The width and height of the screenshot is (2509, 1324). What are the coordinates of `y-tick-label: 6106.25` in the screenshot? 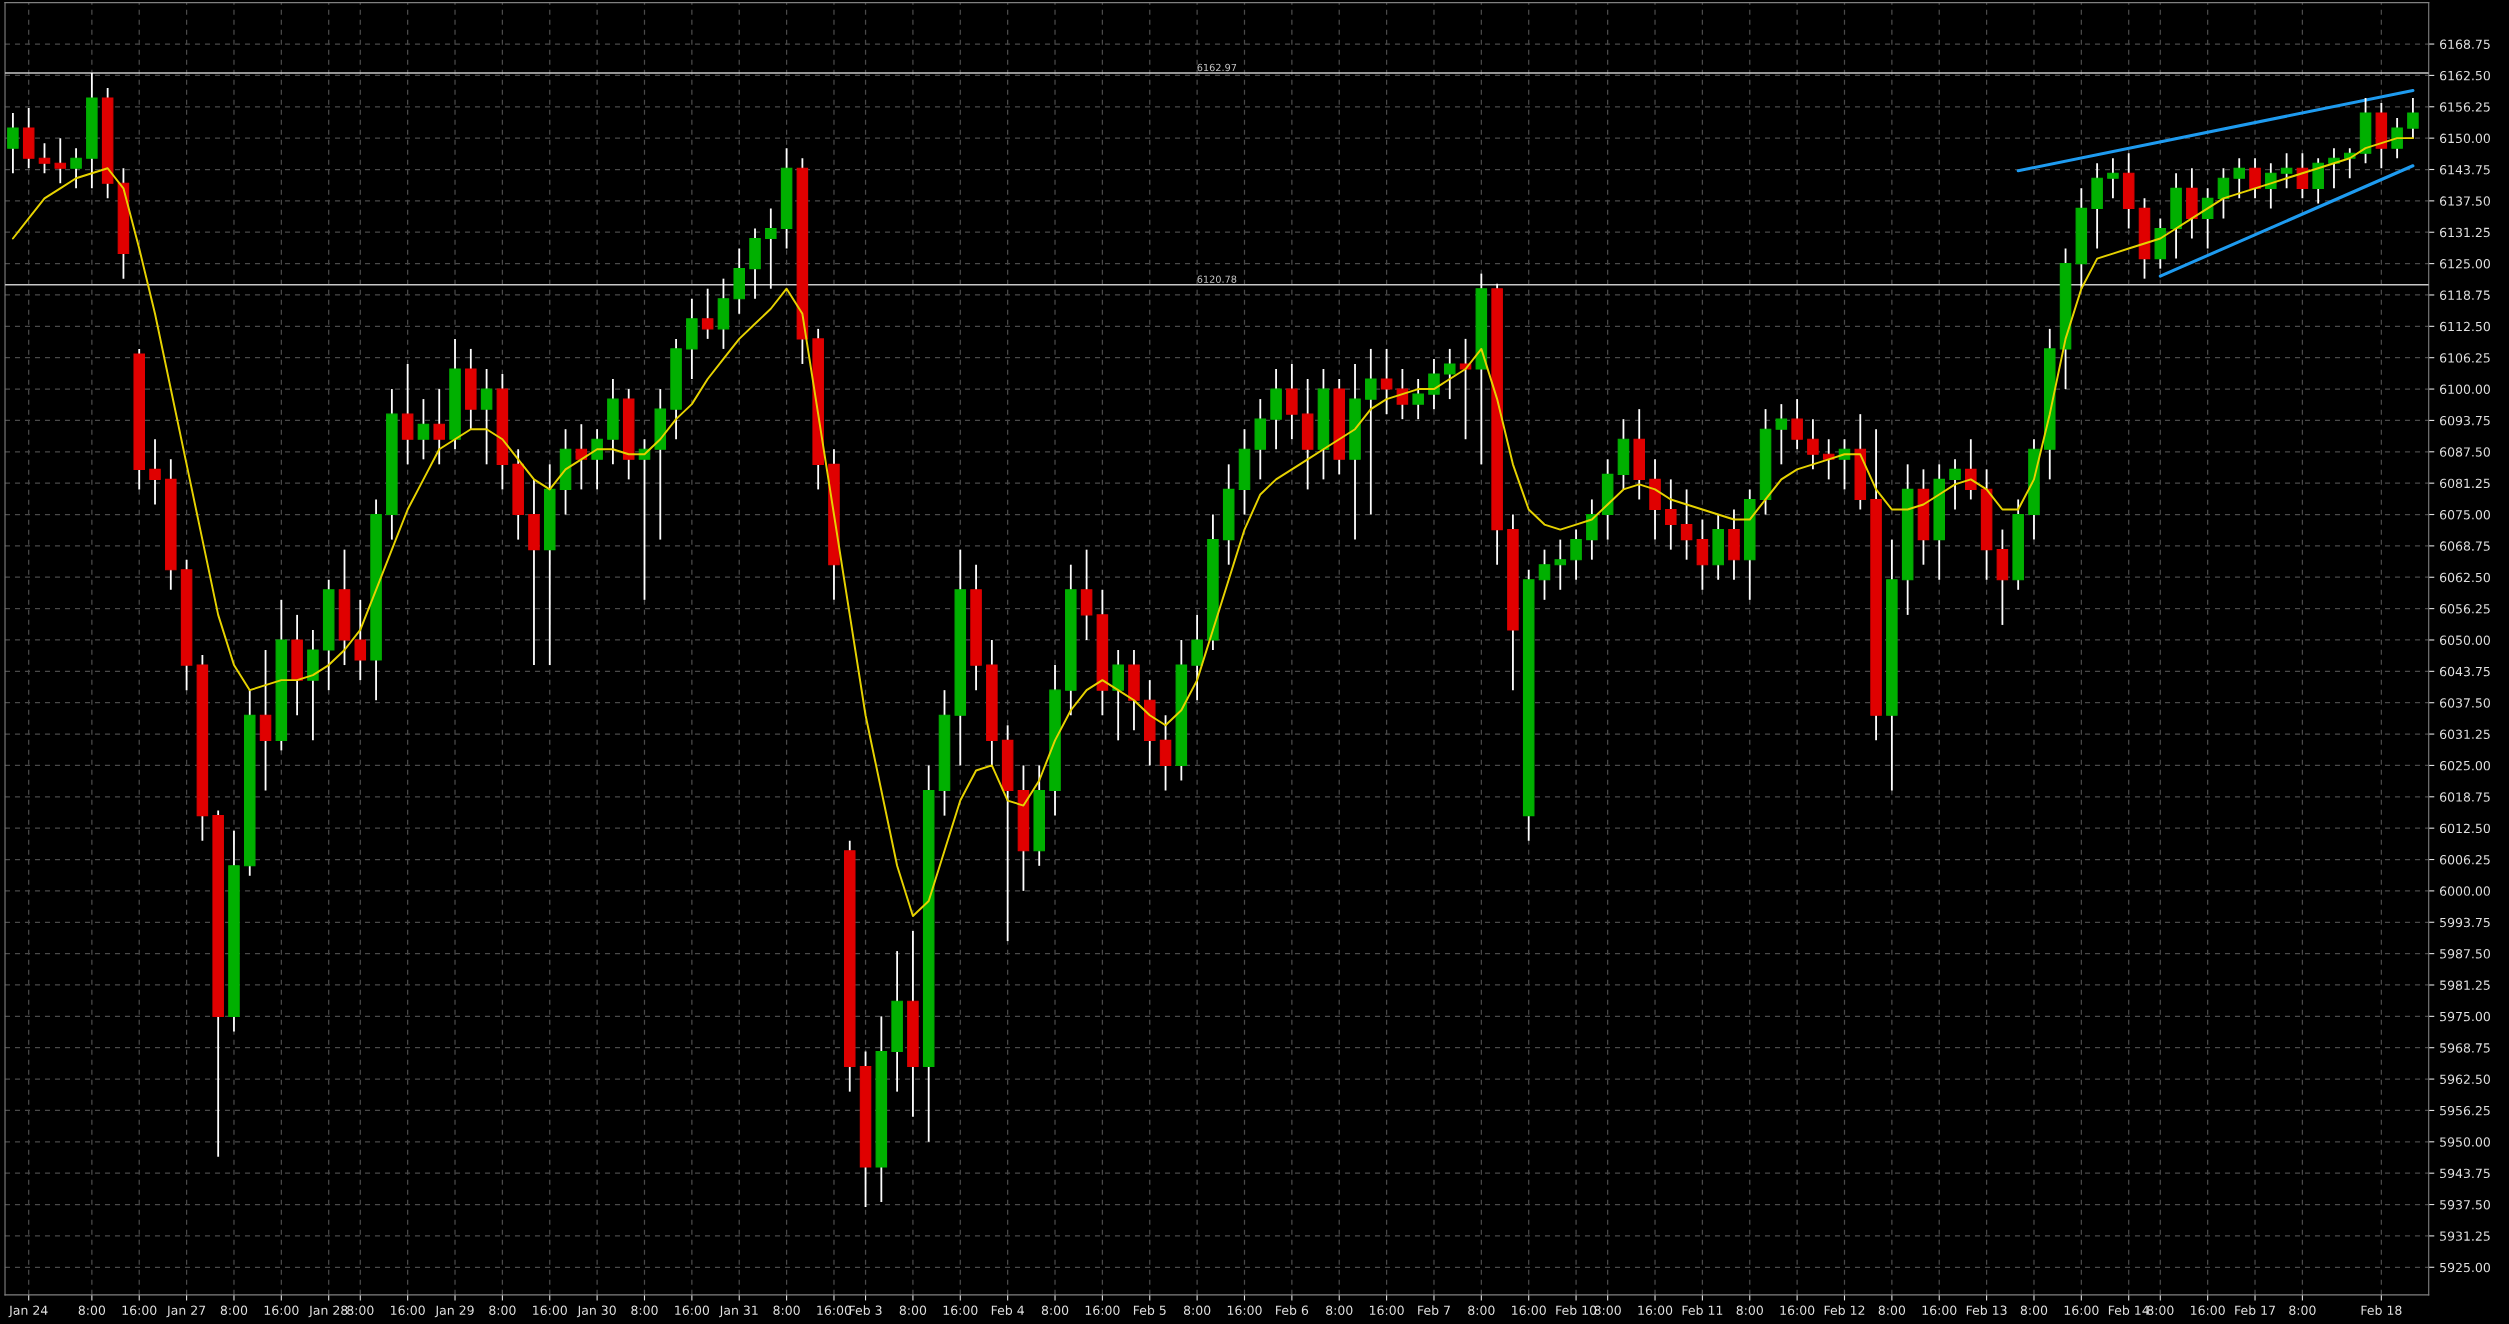 It's located at (2465, 358).